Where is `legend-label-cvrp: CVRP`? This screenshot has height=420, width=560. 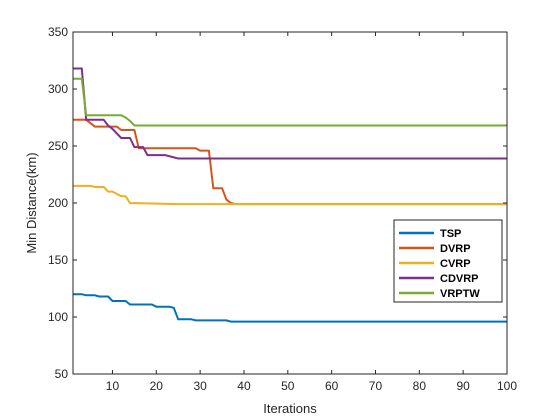 legend-label-cvrp: CVRP is located at coordinates (455, 264).